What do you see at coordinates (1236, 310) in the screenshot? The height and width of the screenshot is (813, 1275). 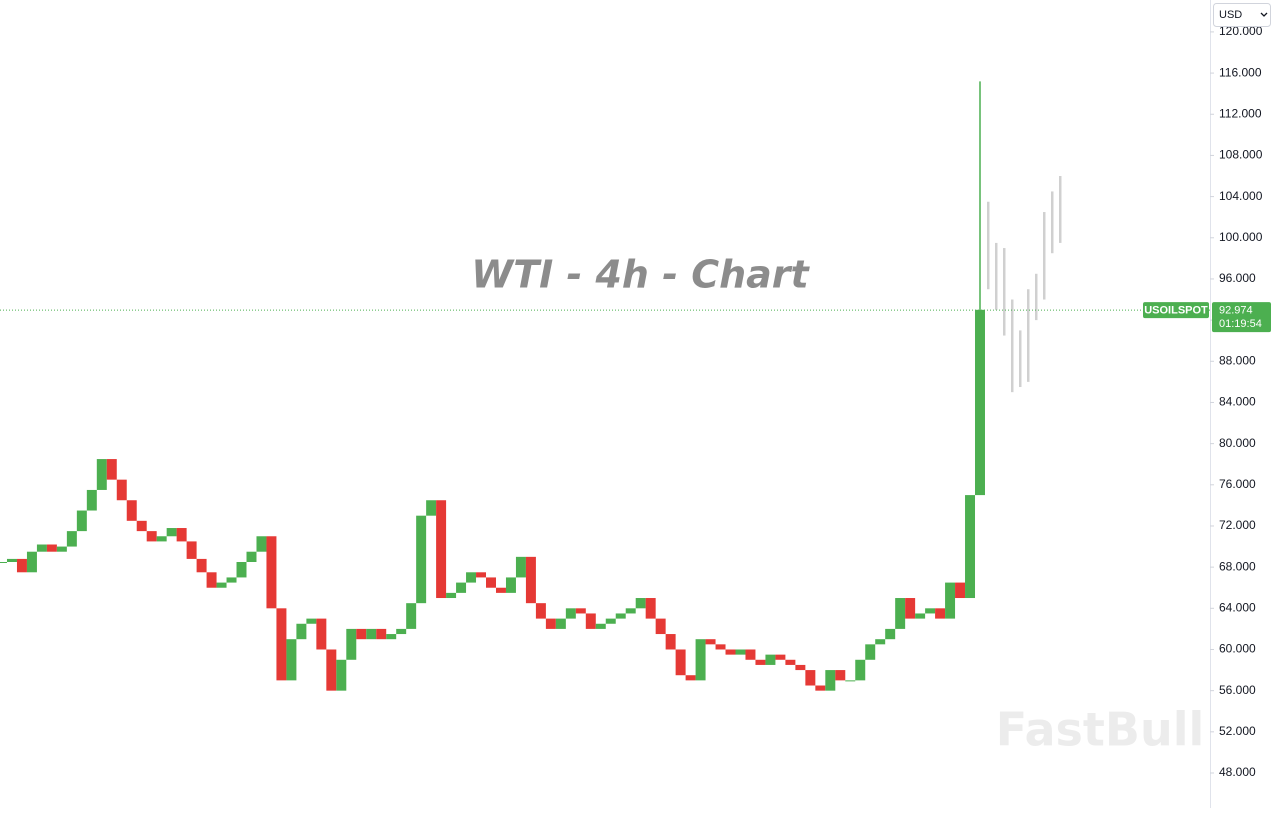 I see `price-label: 92.974` at bounding box center [1236, 310].